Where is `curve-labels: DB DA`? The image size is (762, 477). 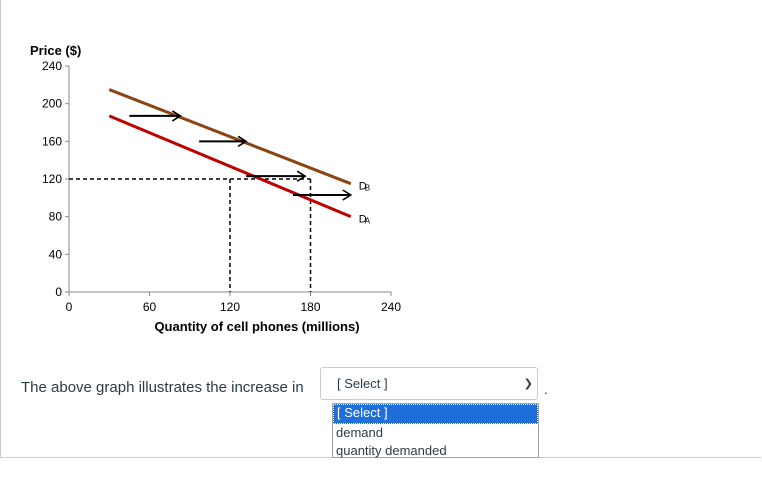 curve-labels: DB DA is located at coordinates (365, 203).